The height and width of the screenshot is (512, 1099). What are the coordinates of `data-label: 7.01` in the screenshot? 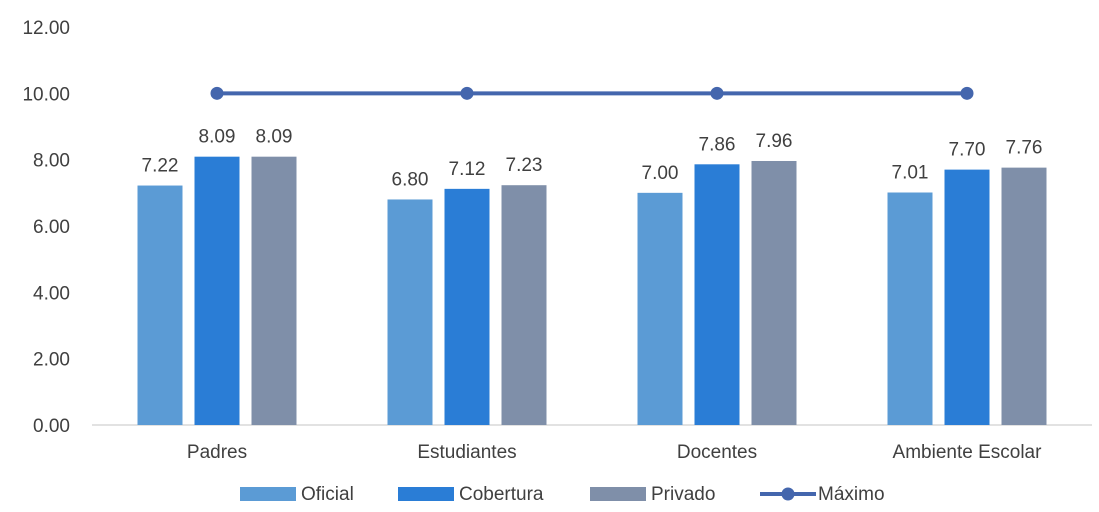 It's located at (910, 173).